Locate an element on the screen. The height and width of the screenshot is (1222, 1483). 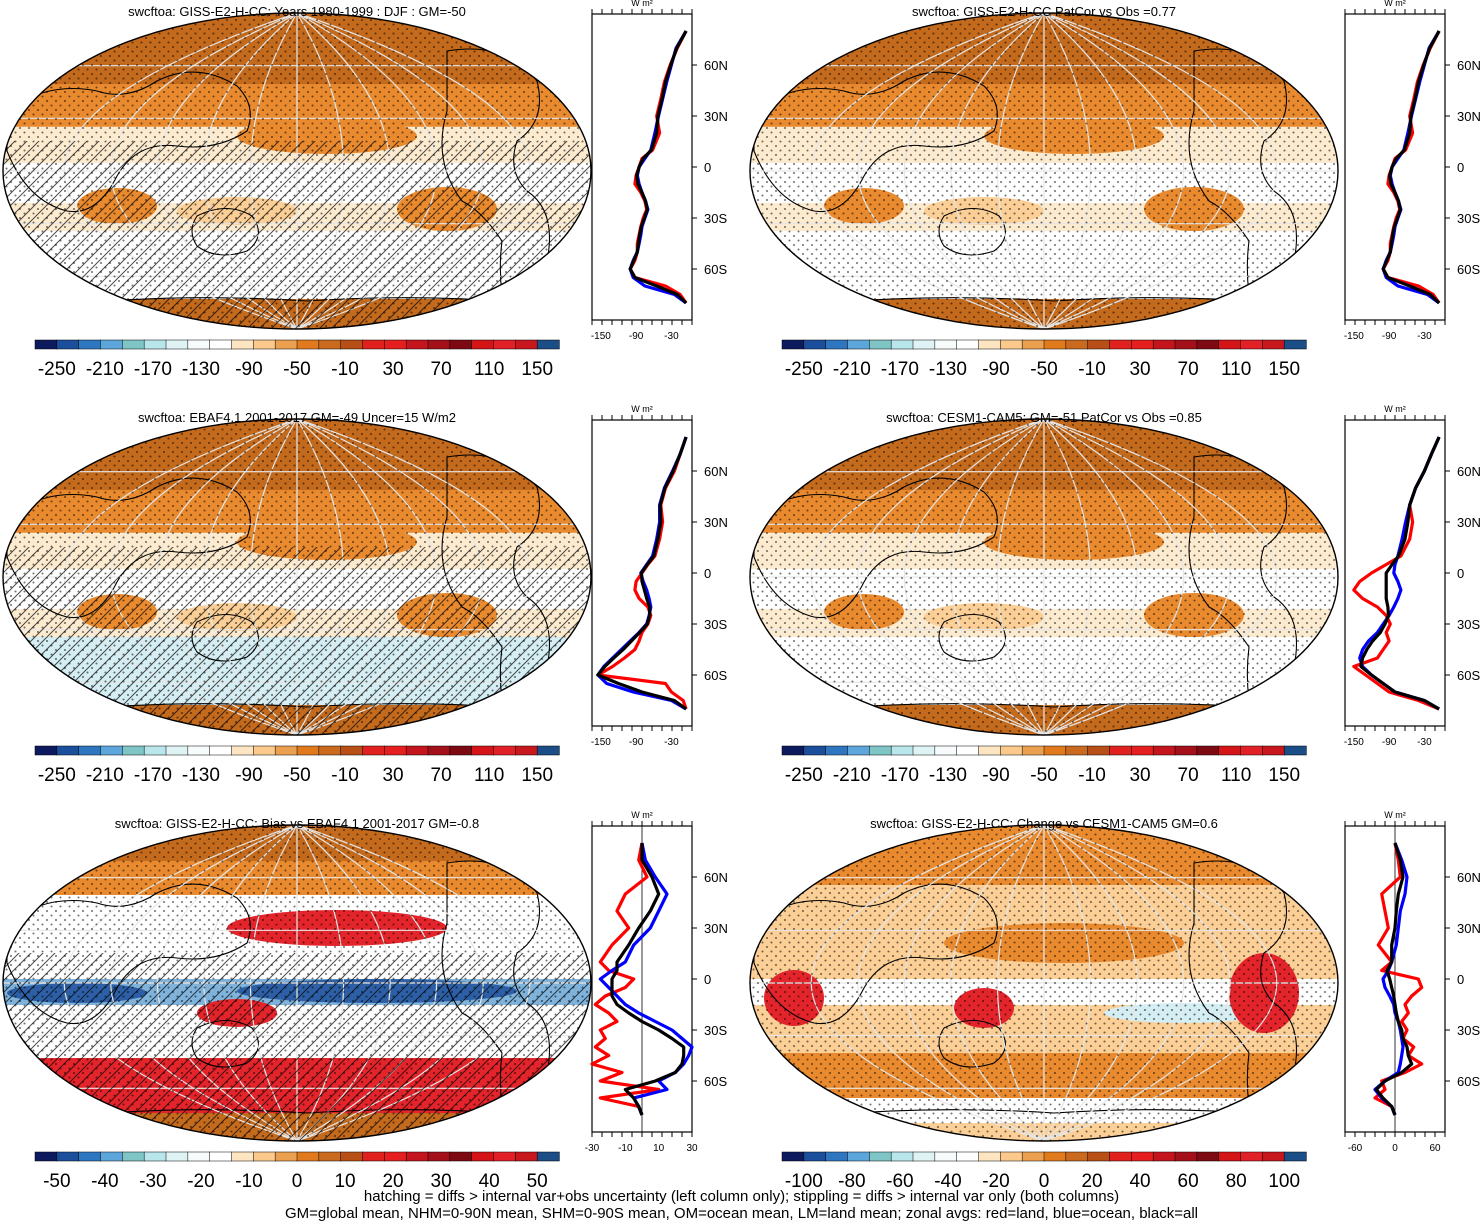
zonal-x-tick-label: -60 is located at coordinates (1355, 1148).